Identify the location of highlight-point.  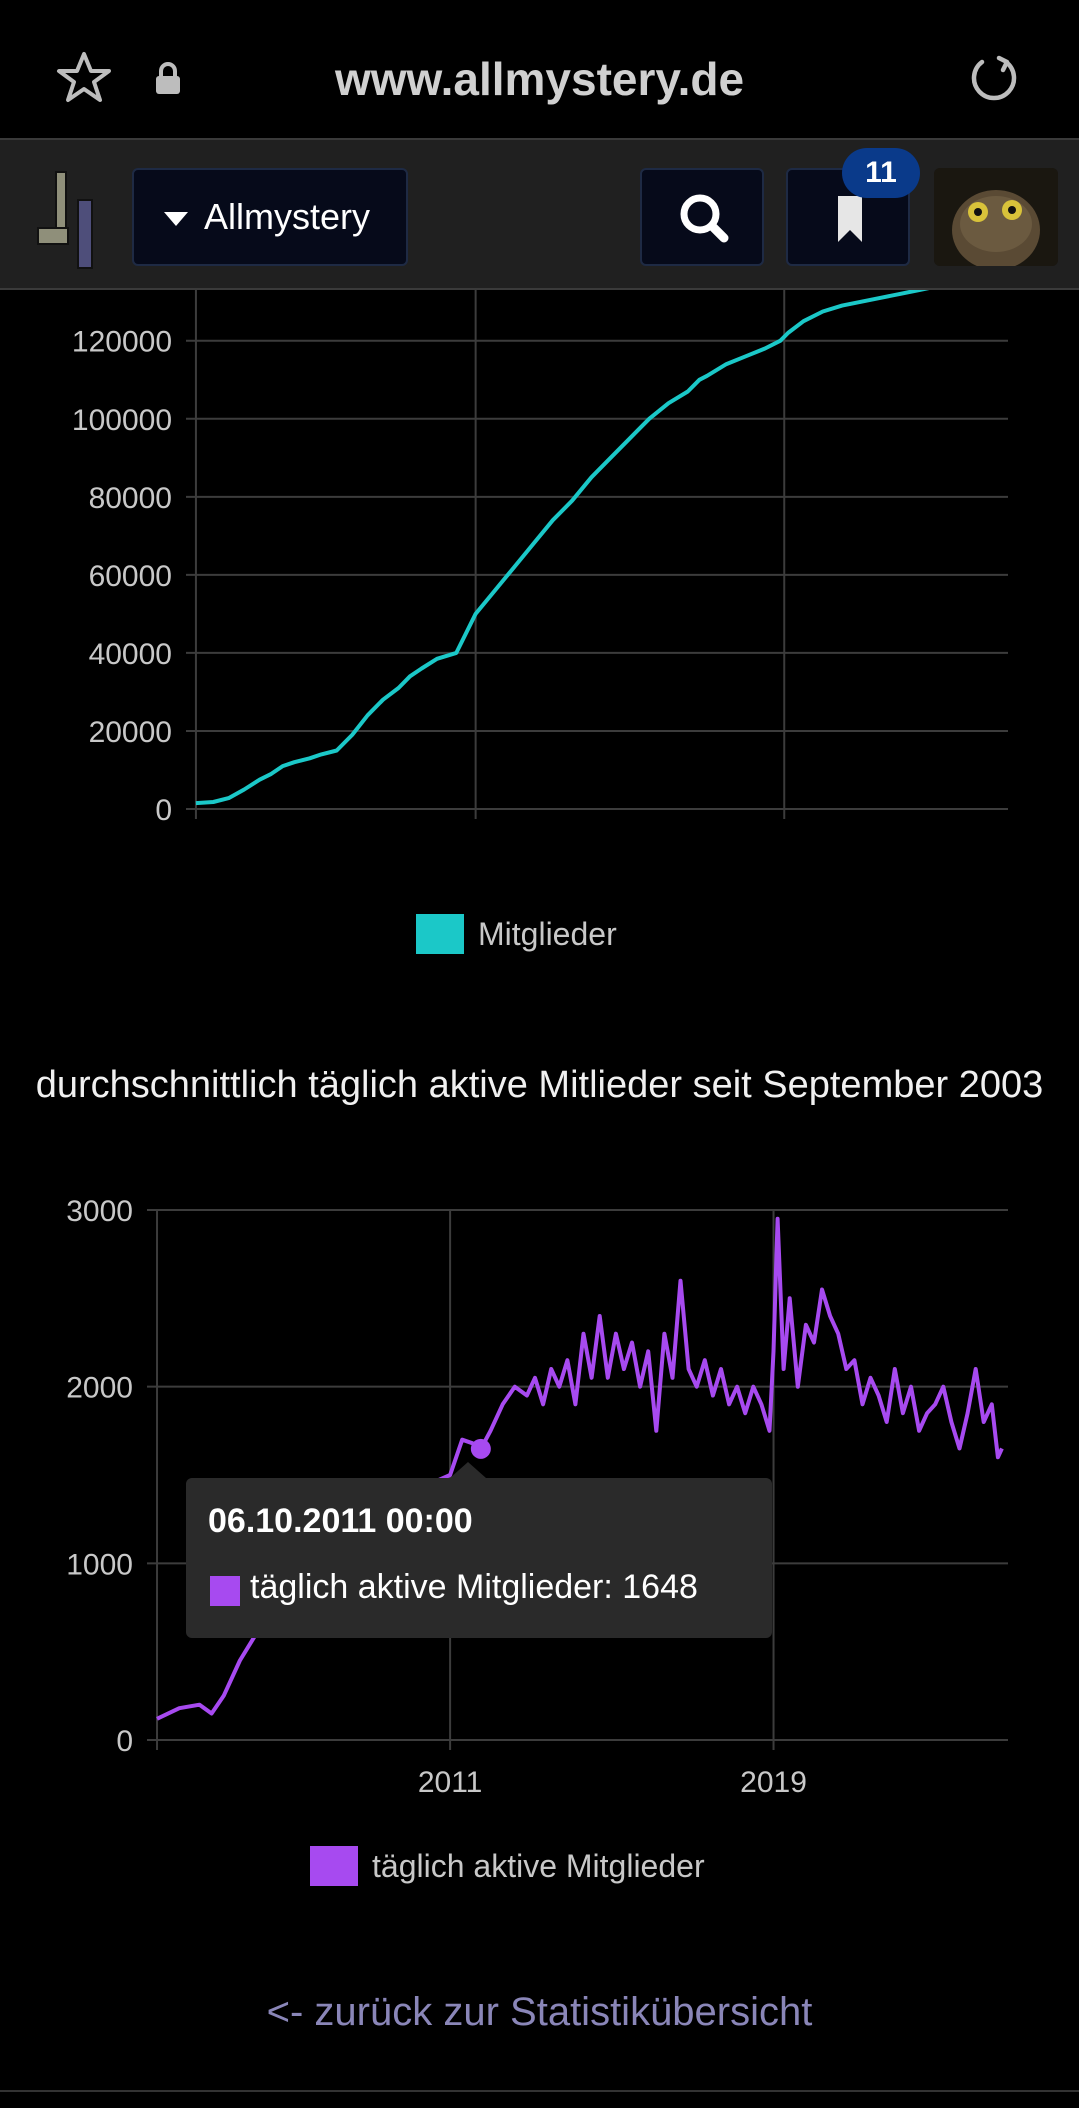
(480, 1448).